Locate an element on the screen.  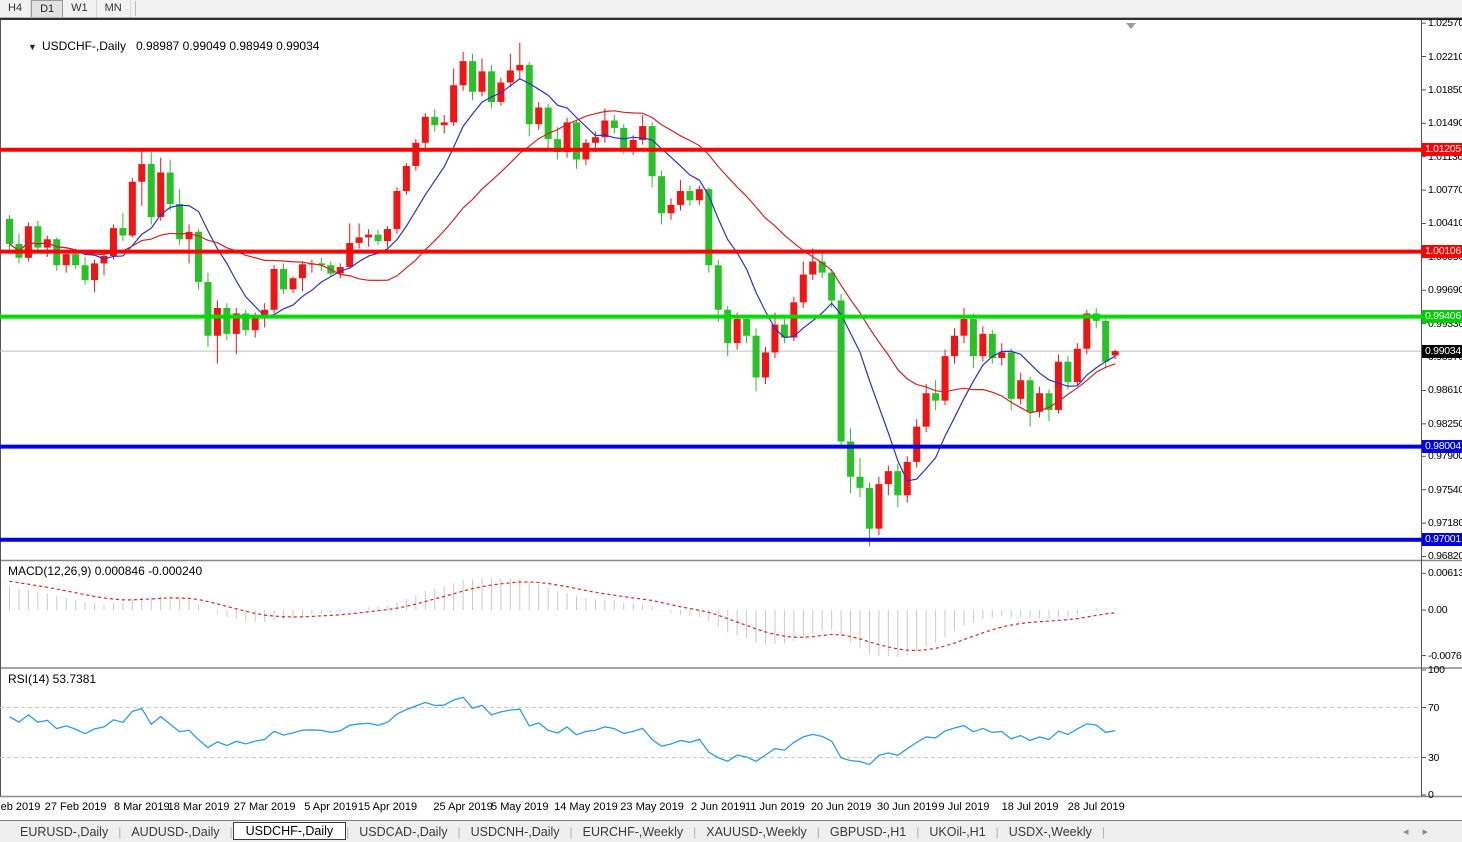
price-axis-tick-100770: 1.00770 is located at coordinates (1445, 190).